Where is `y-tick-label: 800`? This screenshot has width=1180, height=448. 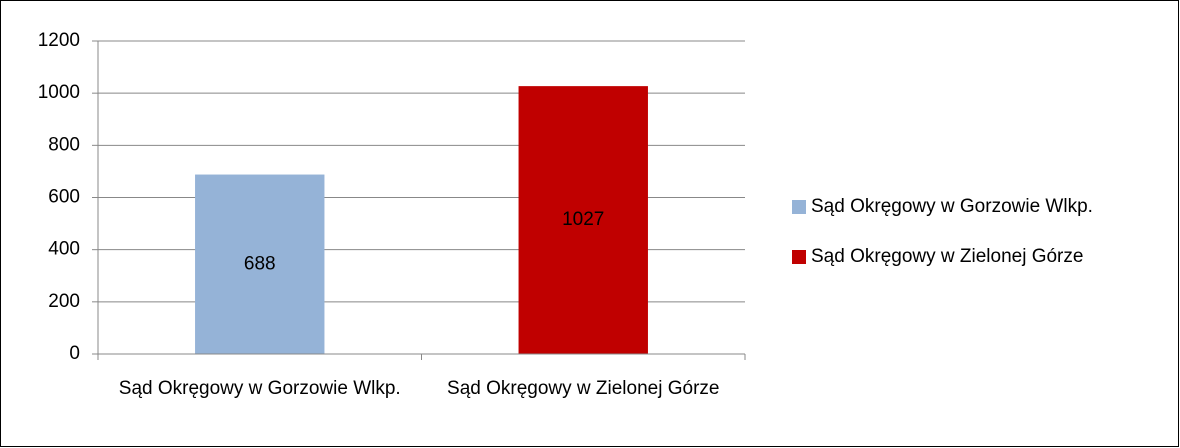
y-tick-label: 800 is located at coordinates (64, 144).